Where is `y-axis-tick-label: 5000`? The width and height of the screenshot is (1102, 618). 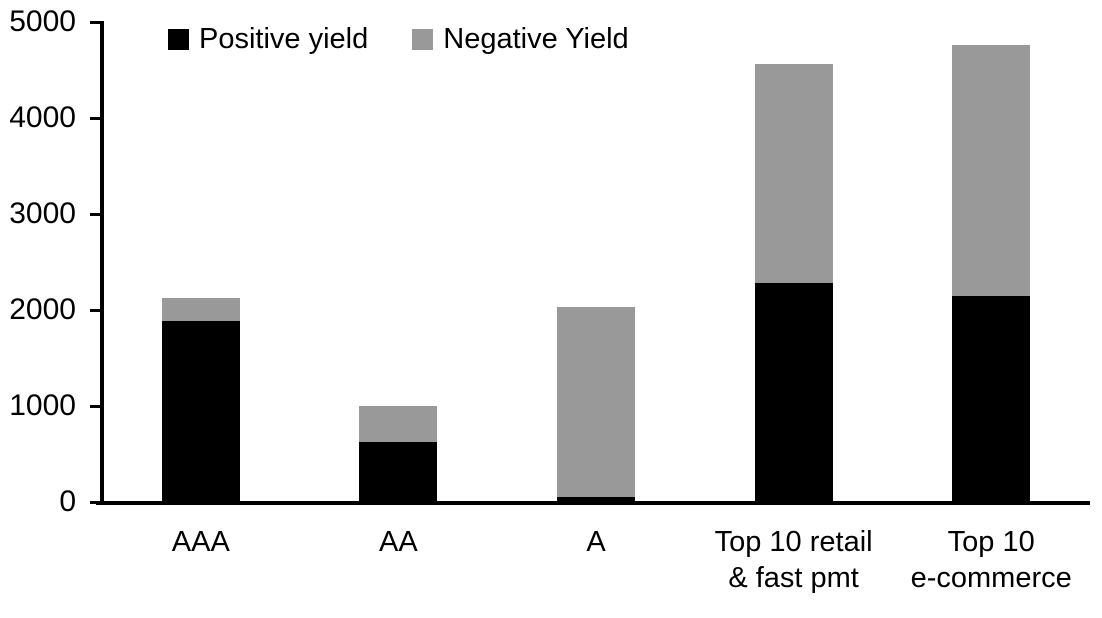 y-axis-tick-label: 5000 is located at coordinates (42, 21).